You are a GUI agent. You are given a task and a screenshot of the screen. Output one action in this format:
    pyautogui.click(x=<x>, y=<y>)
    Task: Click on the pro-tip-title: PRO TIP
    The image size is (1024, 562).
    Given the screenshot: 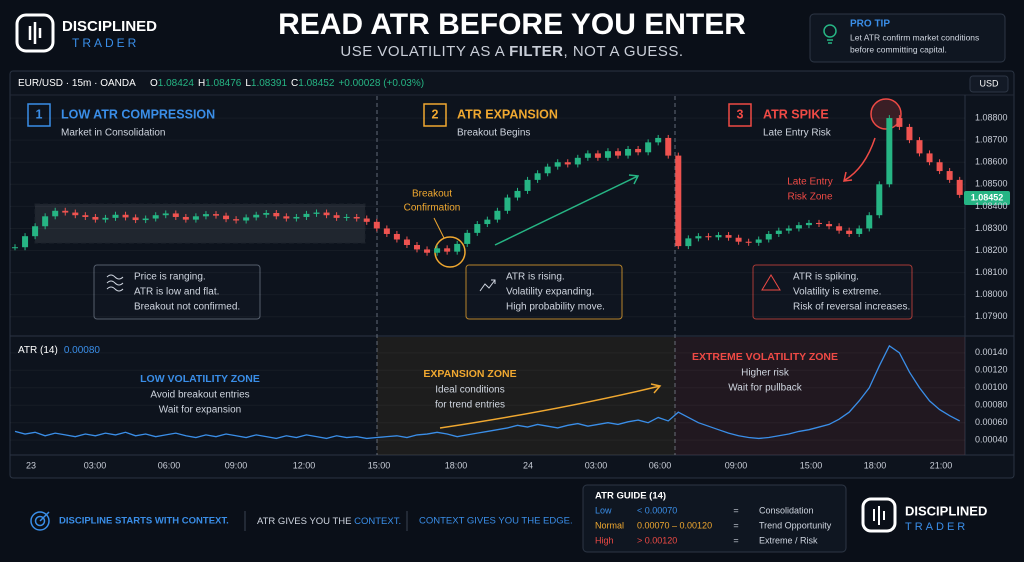 What is the action you would take?
    pyautogui.click(x=870, y=24)
    